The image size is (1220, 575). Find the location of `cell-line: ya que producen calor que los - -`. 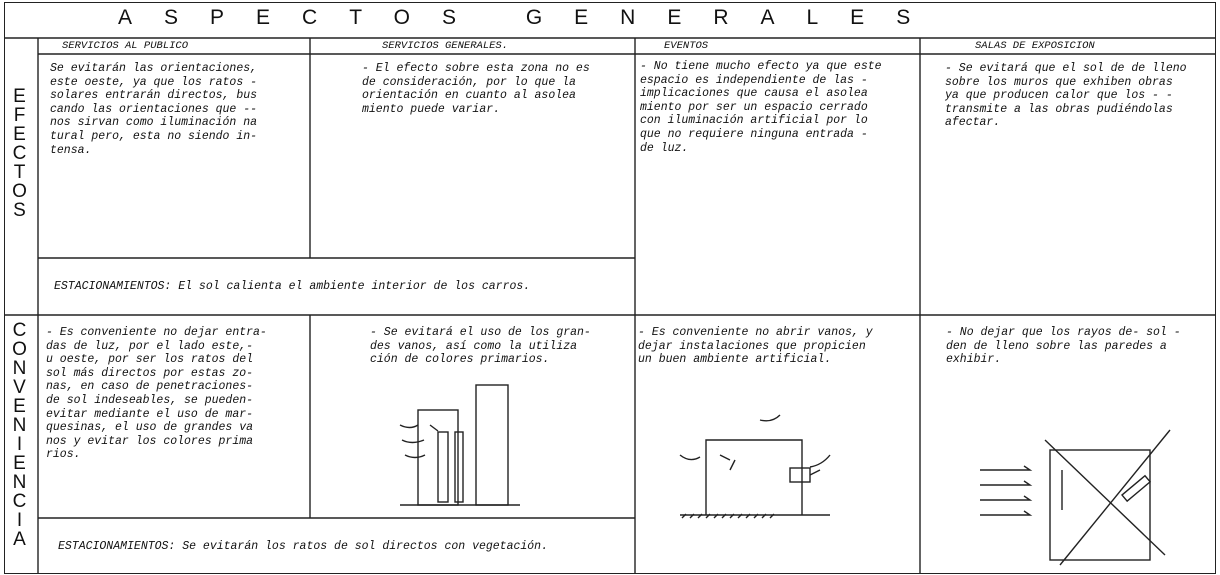

cell-line: ya que producen calor que los - - is located at coordinates (1059, 96).